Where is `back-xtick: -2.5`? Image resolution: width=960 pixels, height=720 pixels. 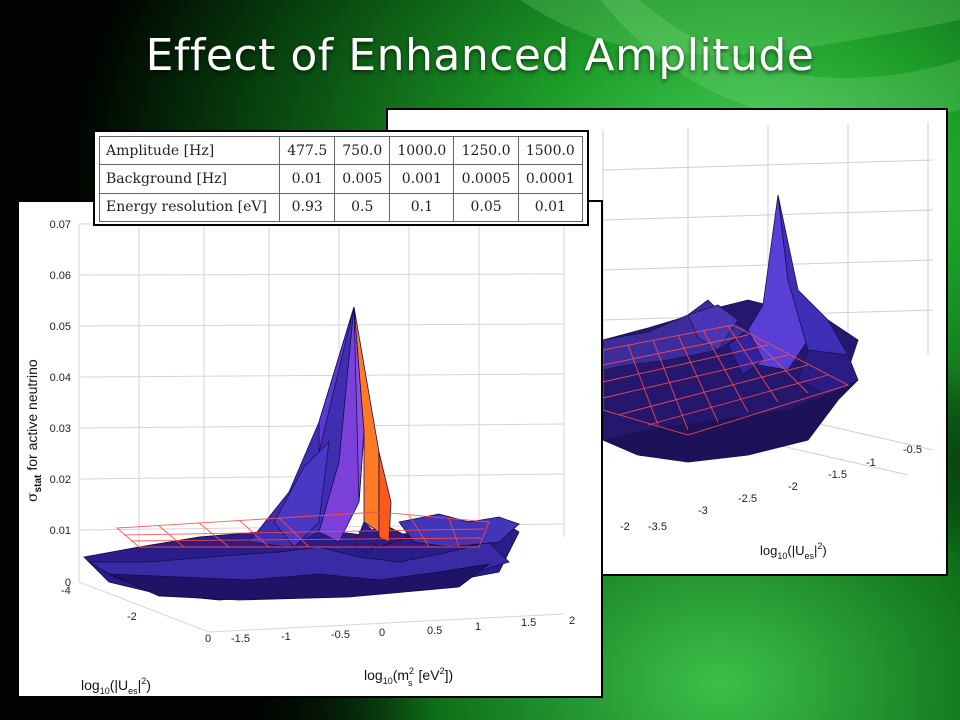 back-xtick: -2.5 is located at coordinates (747, 499).